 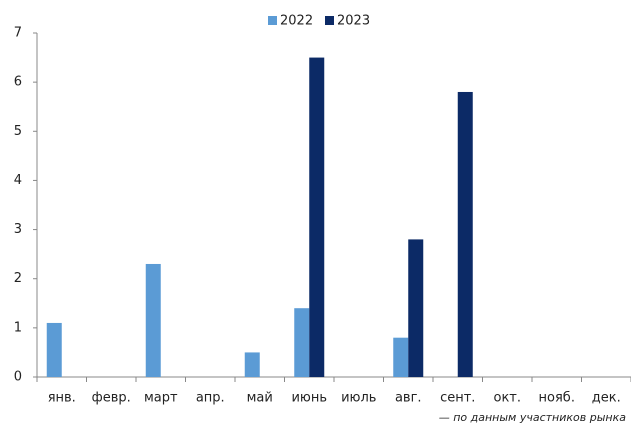 What do you see at coordinates (408, 398) in the screenshot?
I see `x-tick-label: авг.` at bounding box center [408, 398].